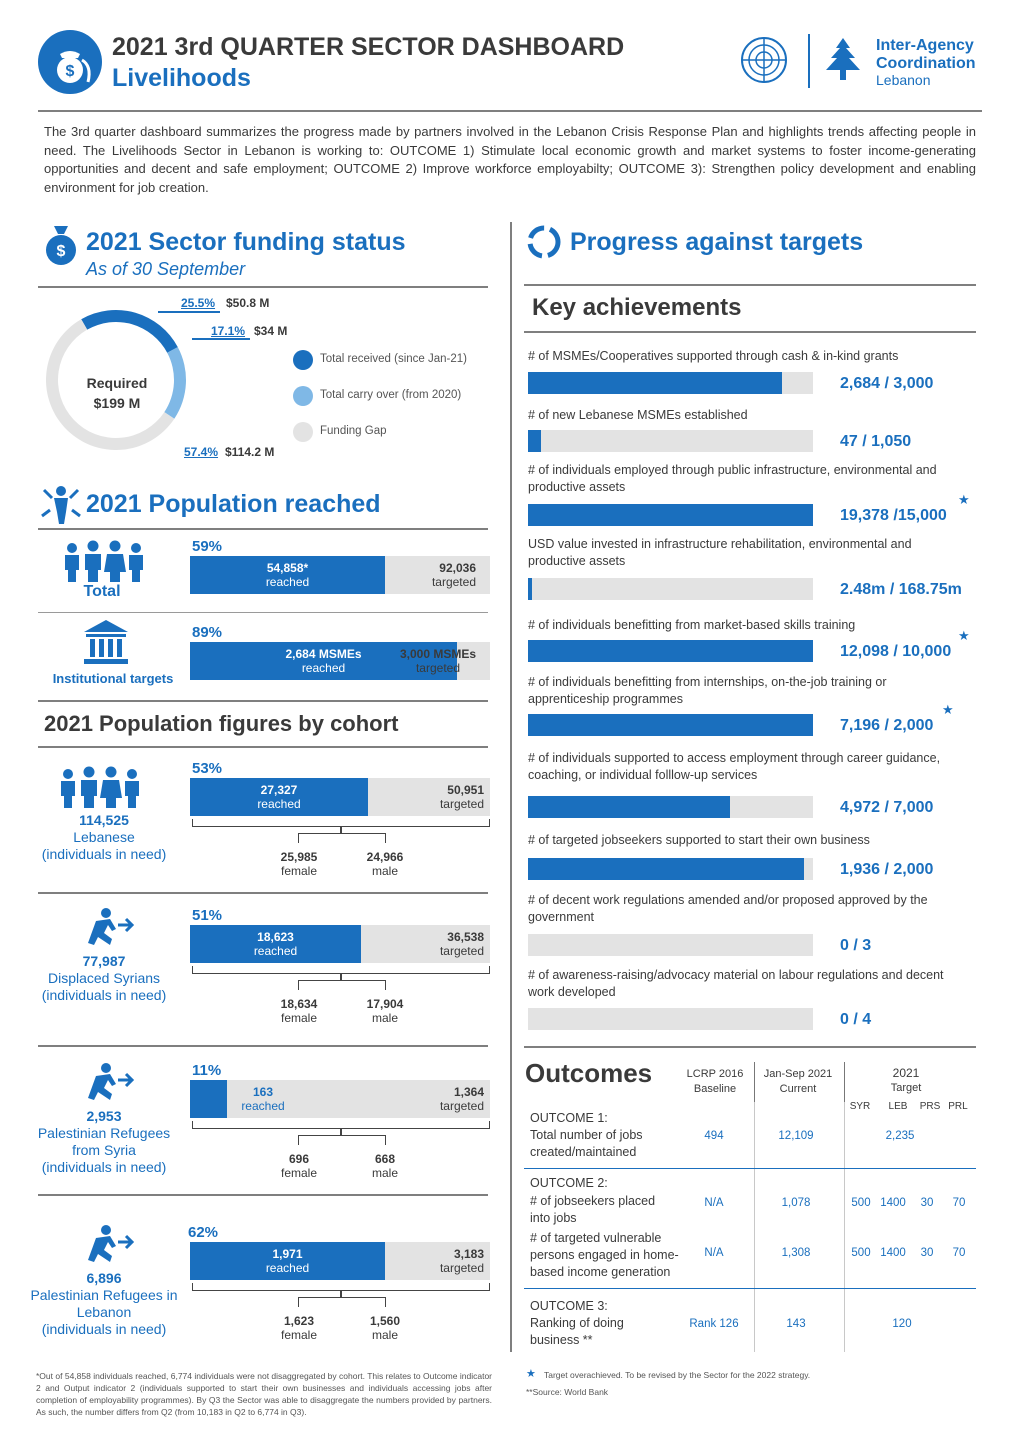  What do you see at coordinates (279, 804) in the screenshot?
I see `cohort-reached-word: reached` at bounding box center [279, 804].